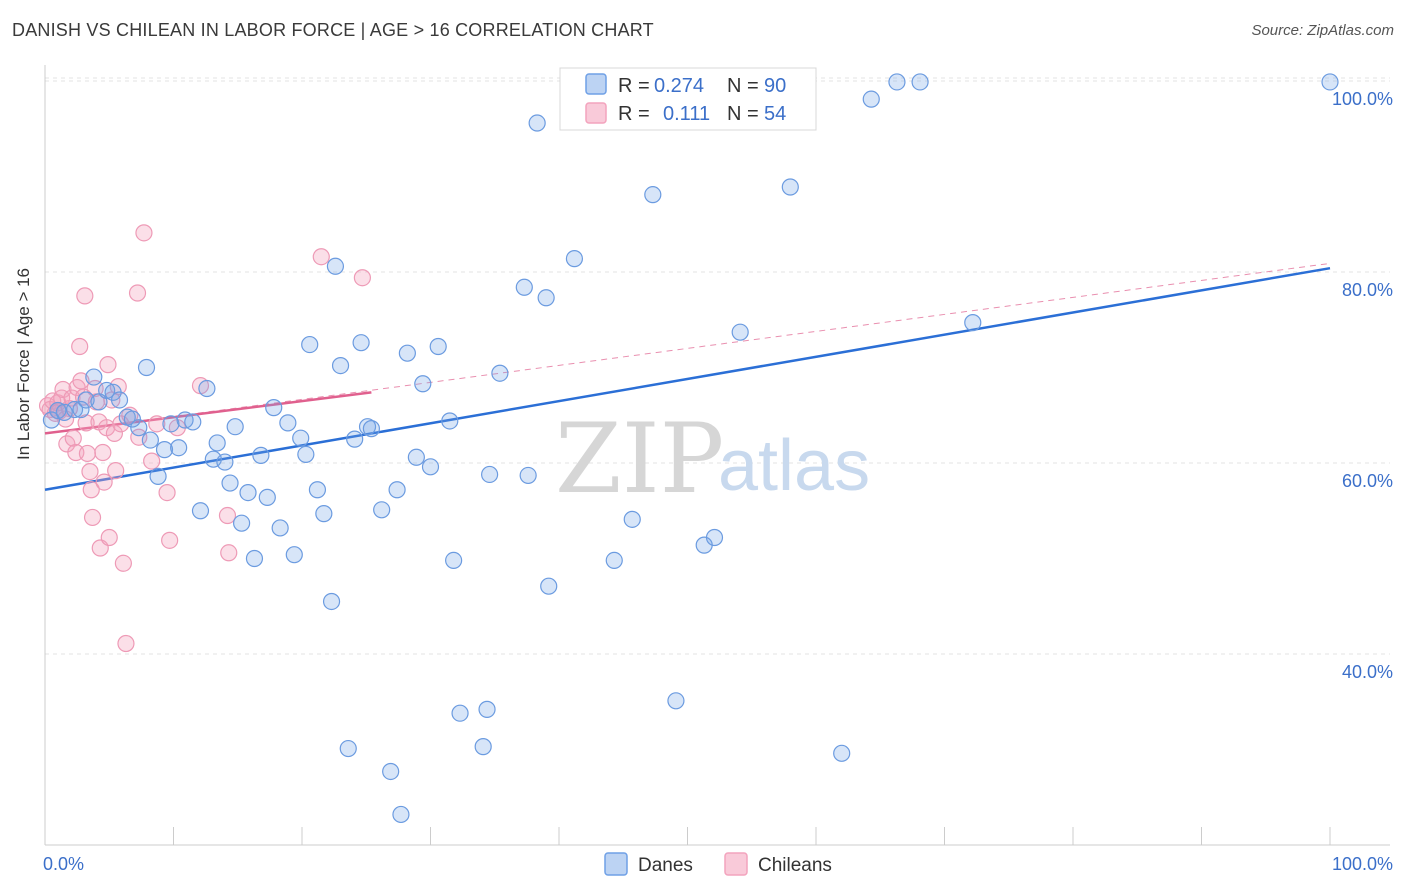 The image size is (1406, 892). Describe the element at coordinates (1362, 99) in the screenshot. I see `y-tick-label: 100.0%` at that location.